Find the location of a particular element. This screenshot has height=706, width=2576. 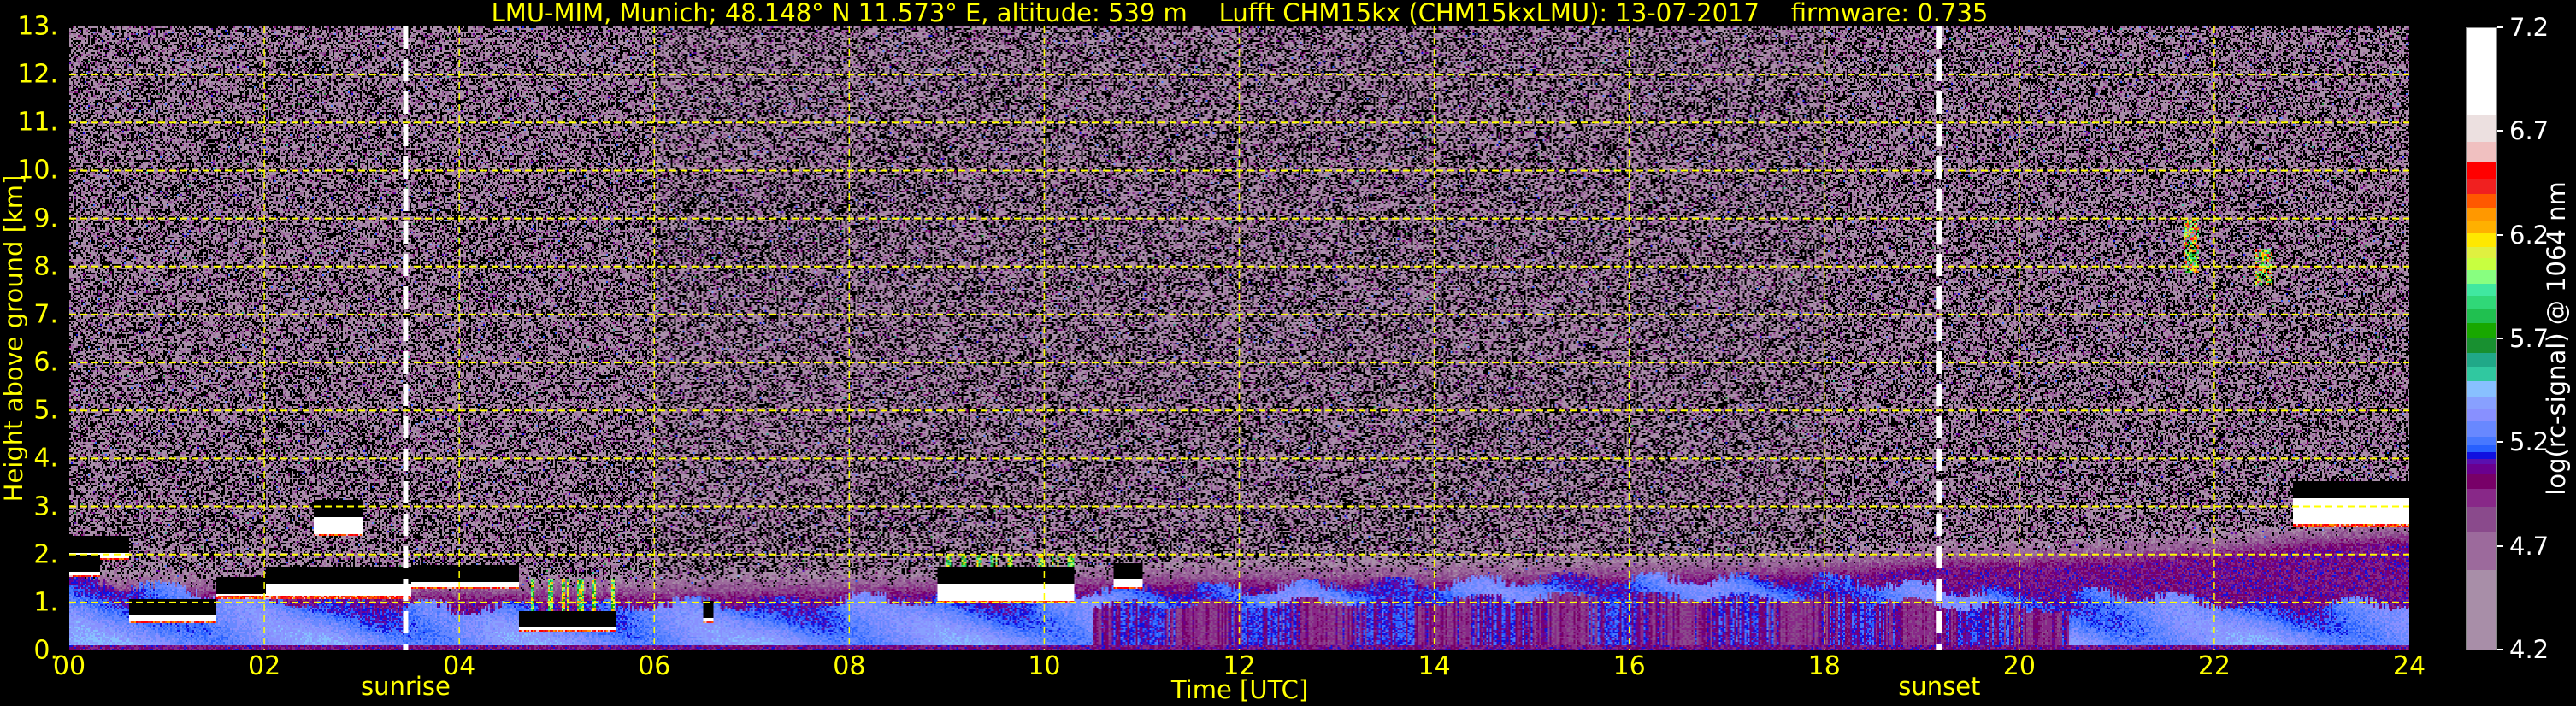

x-tick-label: 18 is located at coordinates (1824, 666).